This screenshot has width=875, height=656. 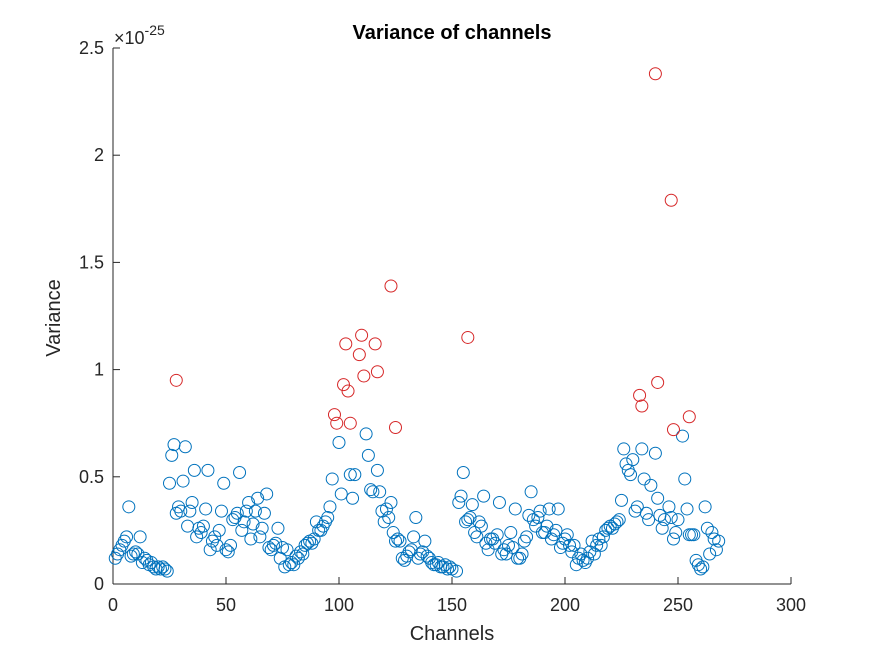 What do you see at coordinates (452, 634) in the screenshot?
I see `x-axis-label: Channels` at bounding box center [452, 634].